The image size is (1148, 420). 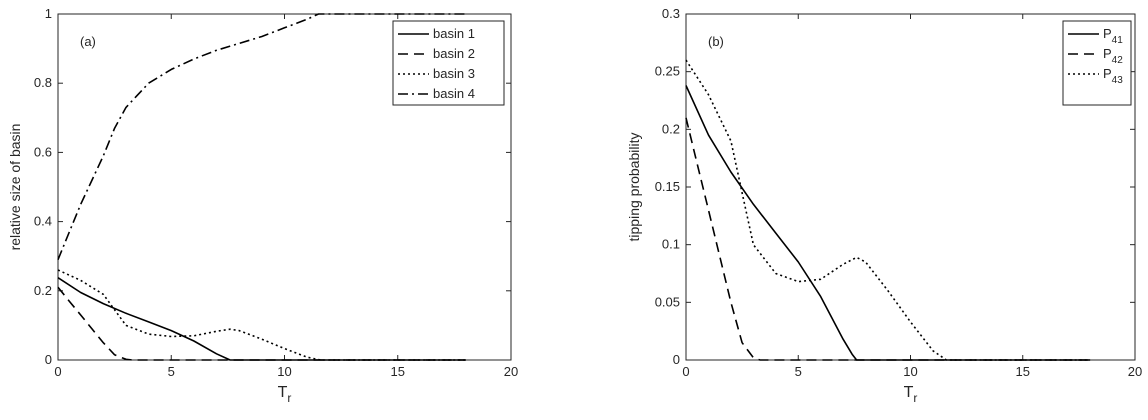 What do you see at coordinates (667, 71) in the screenshot?
I see `y-tick-label: 0.25` at bounding box center [667, 71].